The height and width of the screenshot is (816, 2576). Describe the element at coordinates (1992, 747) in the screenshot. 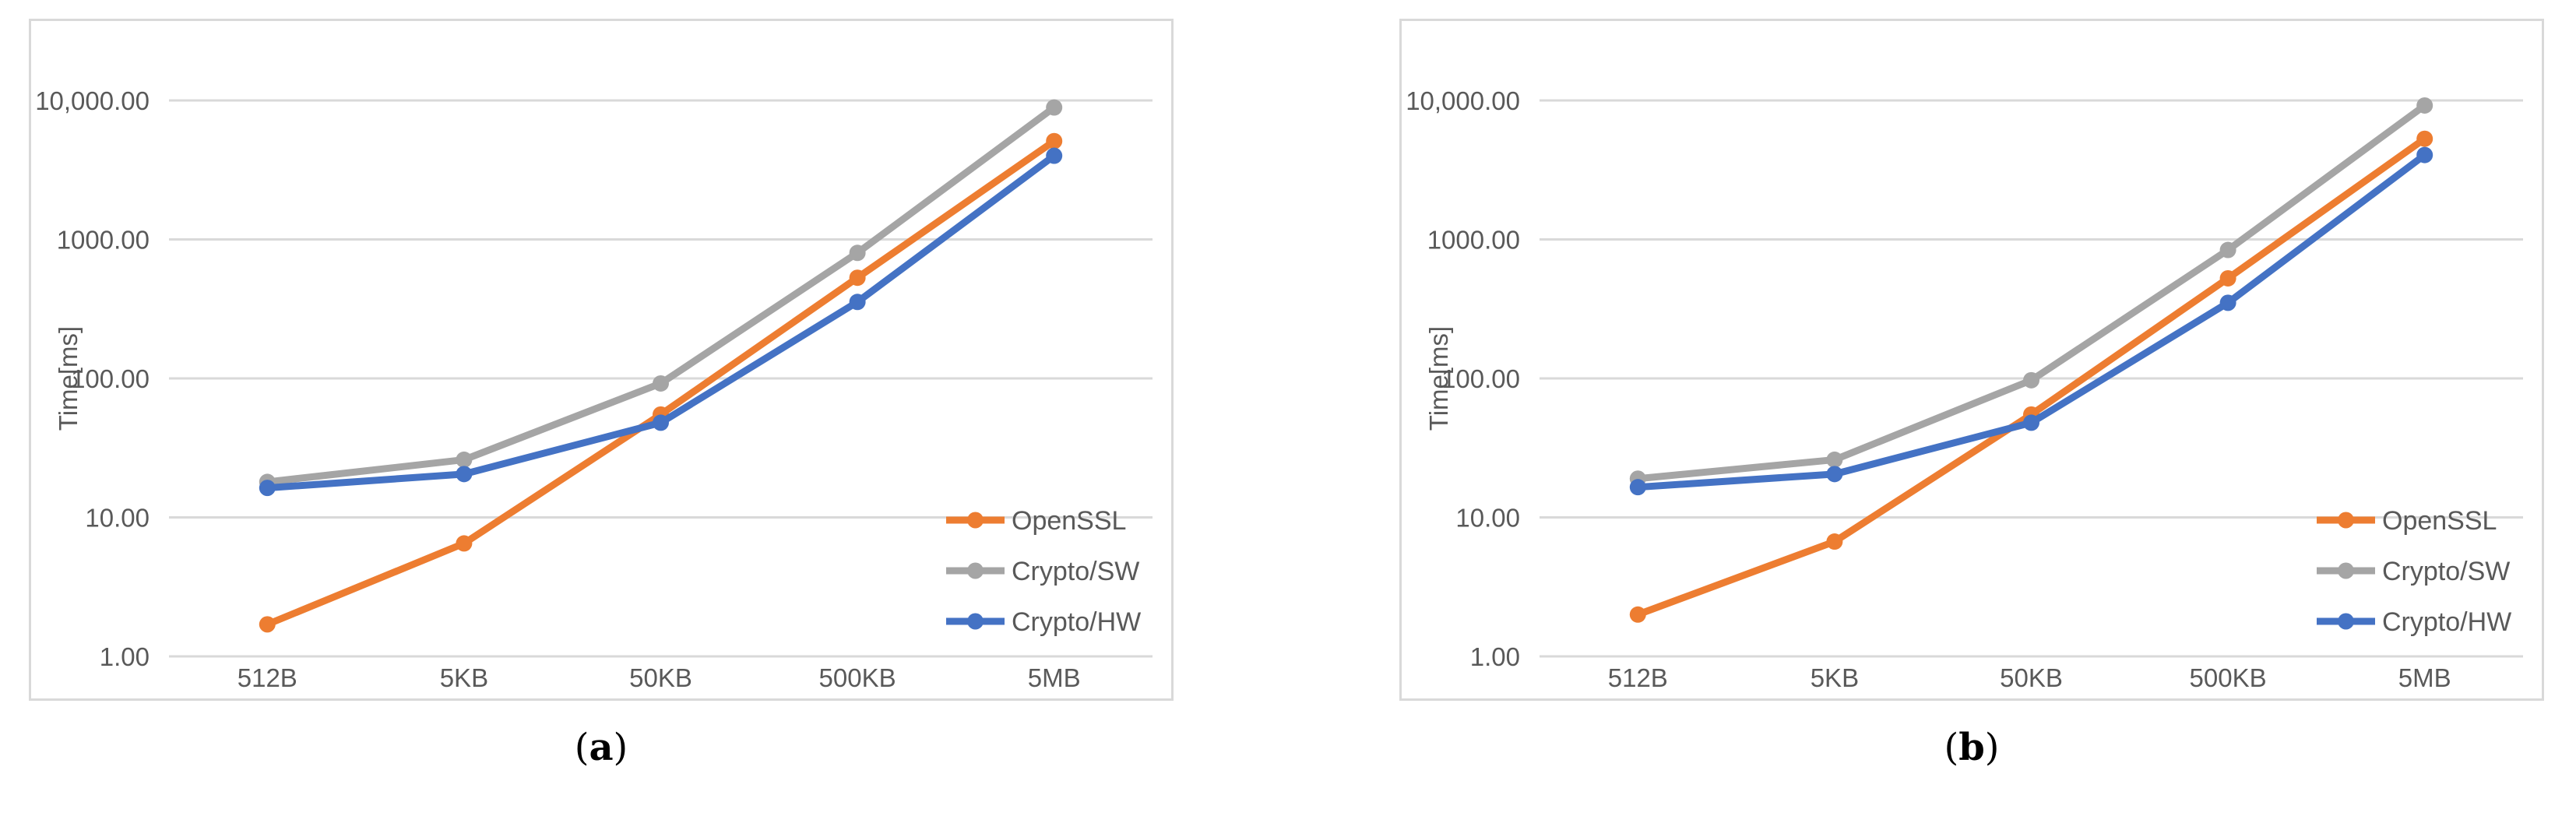

I see `caption-b-post: )` at that location.